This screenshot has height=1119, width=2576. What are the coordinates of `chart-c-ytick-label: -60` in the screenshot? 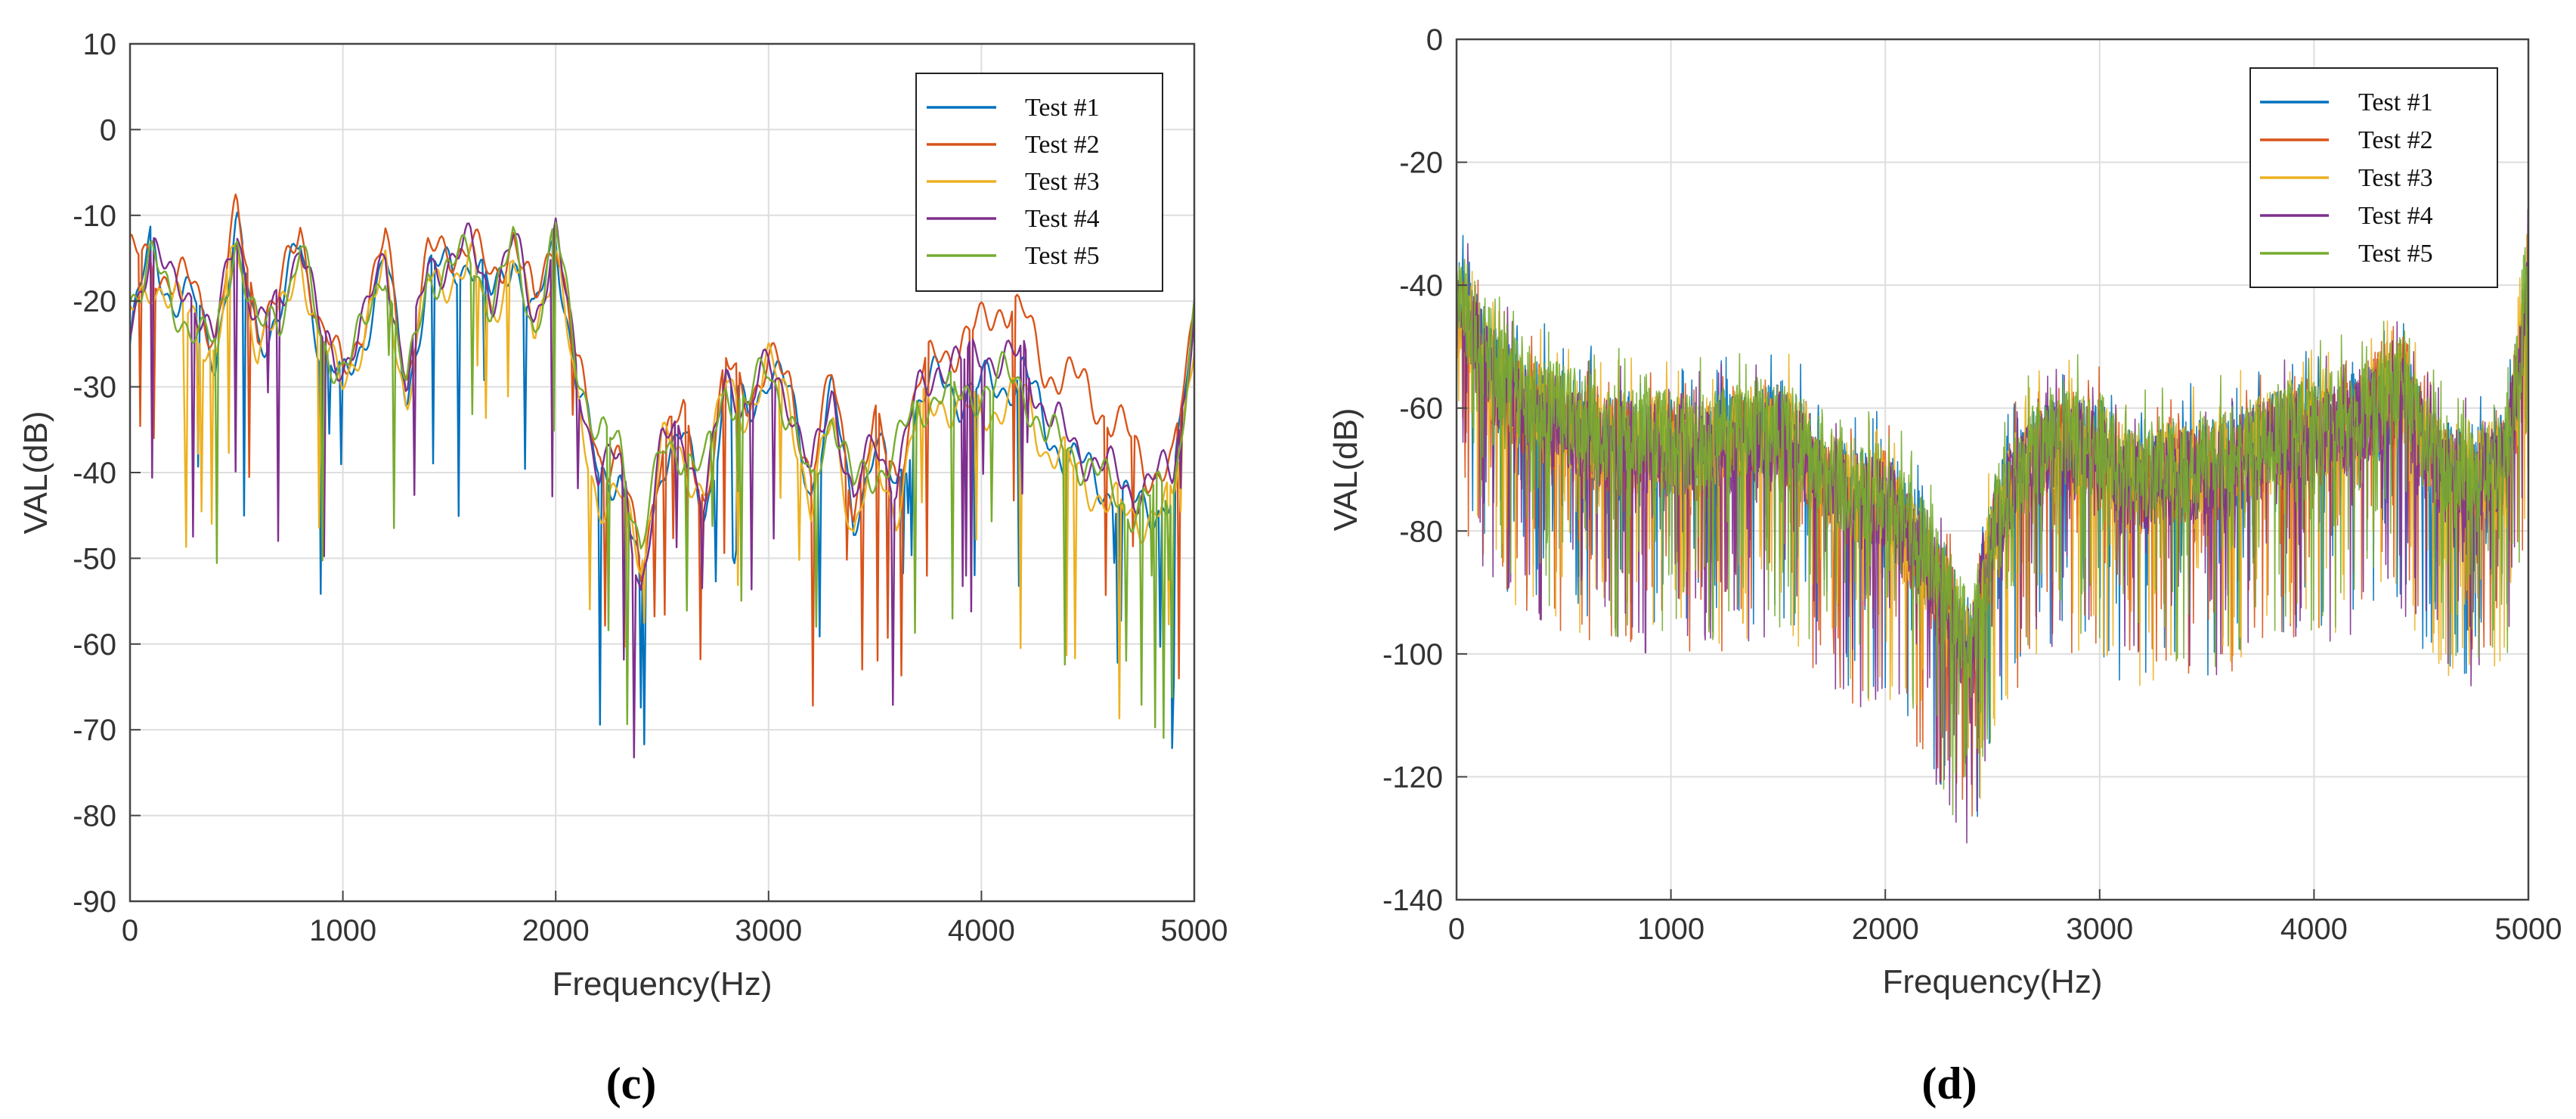 It's located at (94, 645).